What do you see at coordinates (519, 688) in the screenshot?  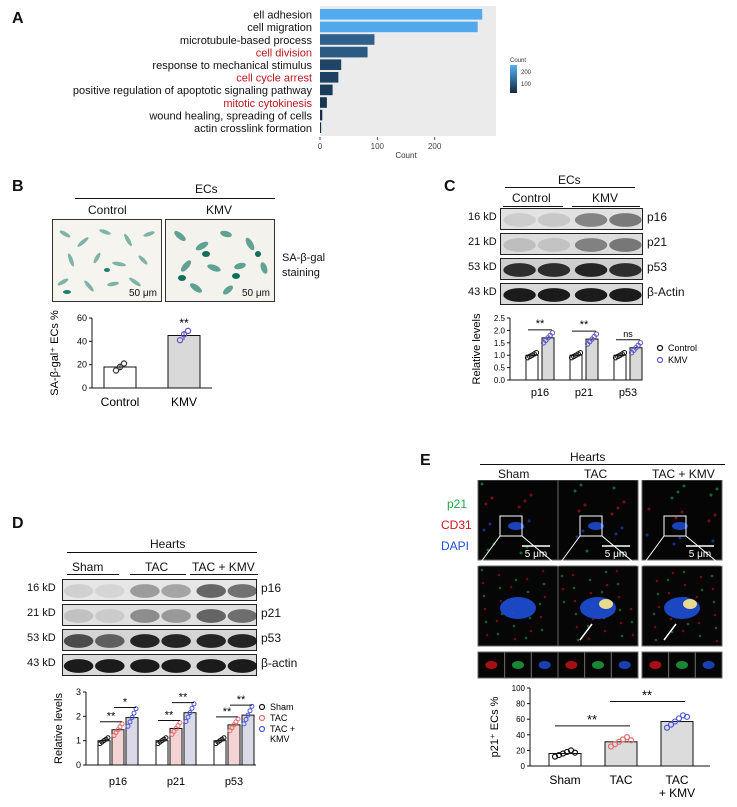 I see `y-tick-label: 100` at bounding box center [519, 688].